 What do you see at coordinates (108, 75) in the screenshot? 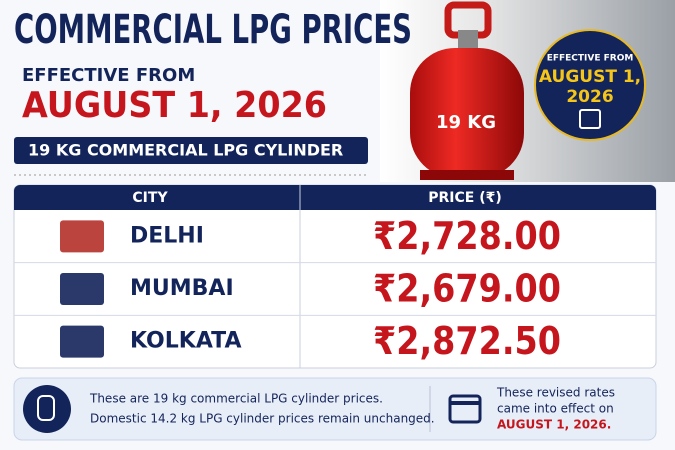
I see `effective-label: EFFECTIVE FROM` at bounding box center [108, 75].